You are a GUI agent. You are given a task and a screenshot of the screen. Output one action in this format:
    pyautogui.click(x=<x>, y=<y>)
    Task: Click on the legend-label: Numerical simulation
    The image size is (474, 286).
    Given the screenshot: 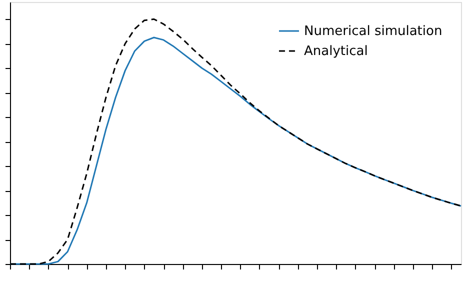 What is the action you would take?
    pyautogui.click(x=373, y=31)
    